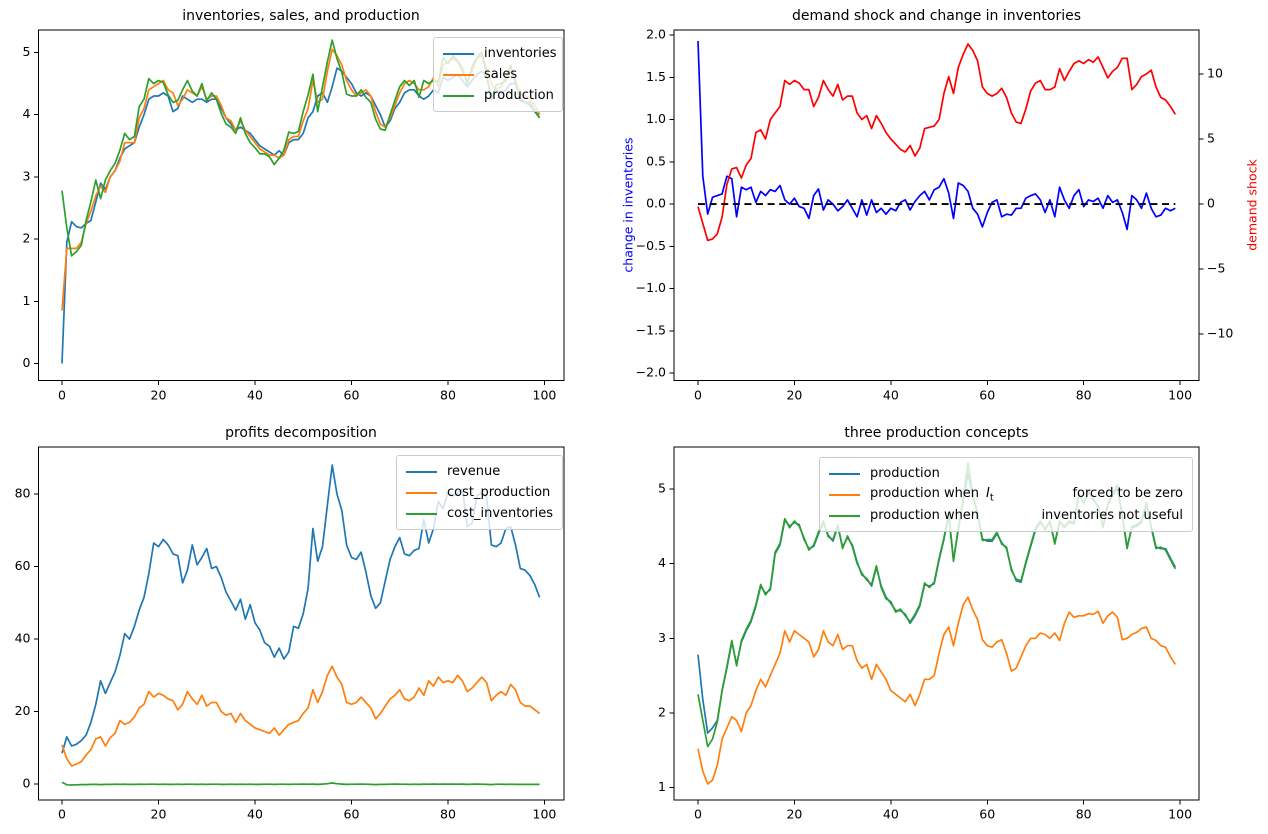  I want to click on y-tick-right-label: −10, so click(1220, 333).